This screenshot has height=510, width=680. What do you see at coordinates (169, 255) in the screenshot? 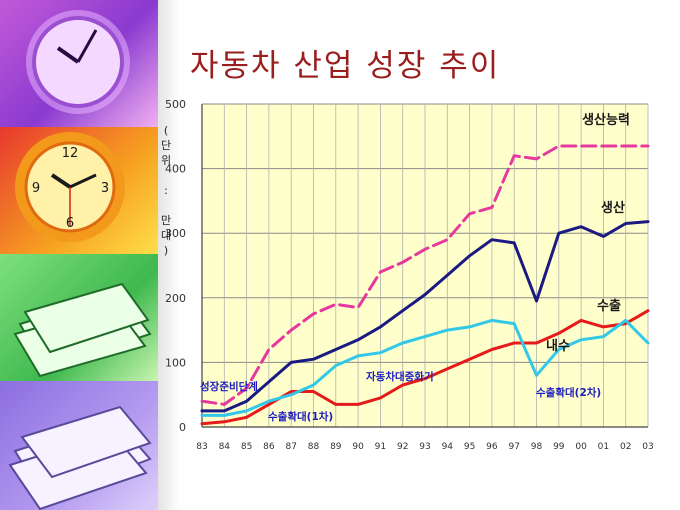
I see `strip-shadow` at bounding box center [169, 255].